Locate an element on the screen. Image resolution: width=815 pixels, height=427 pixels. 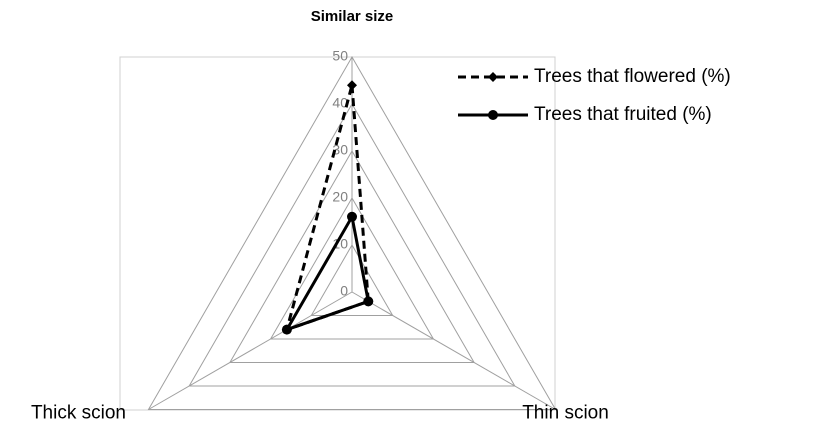
r-tick-label: 30 is located at coordinates (340, 150).